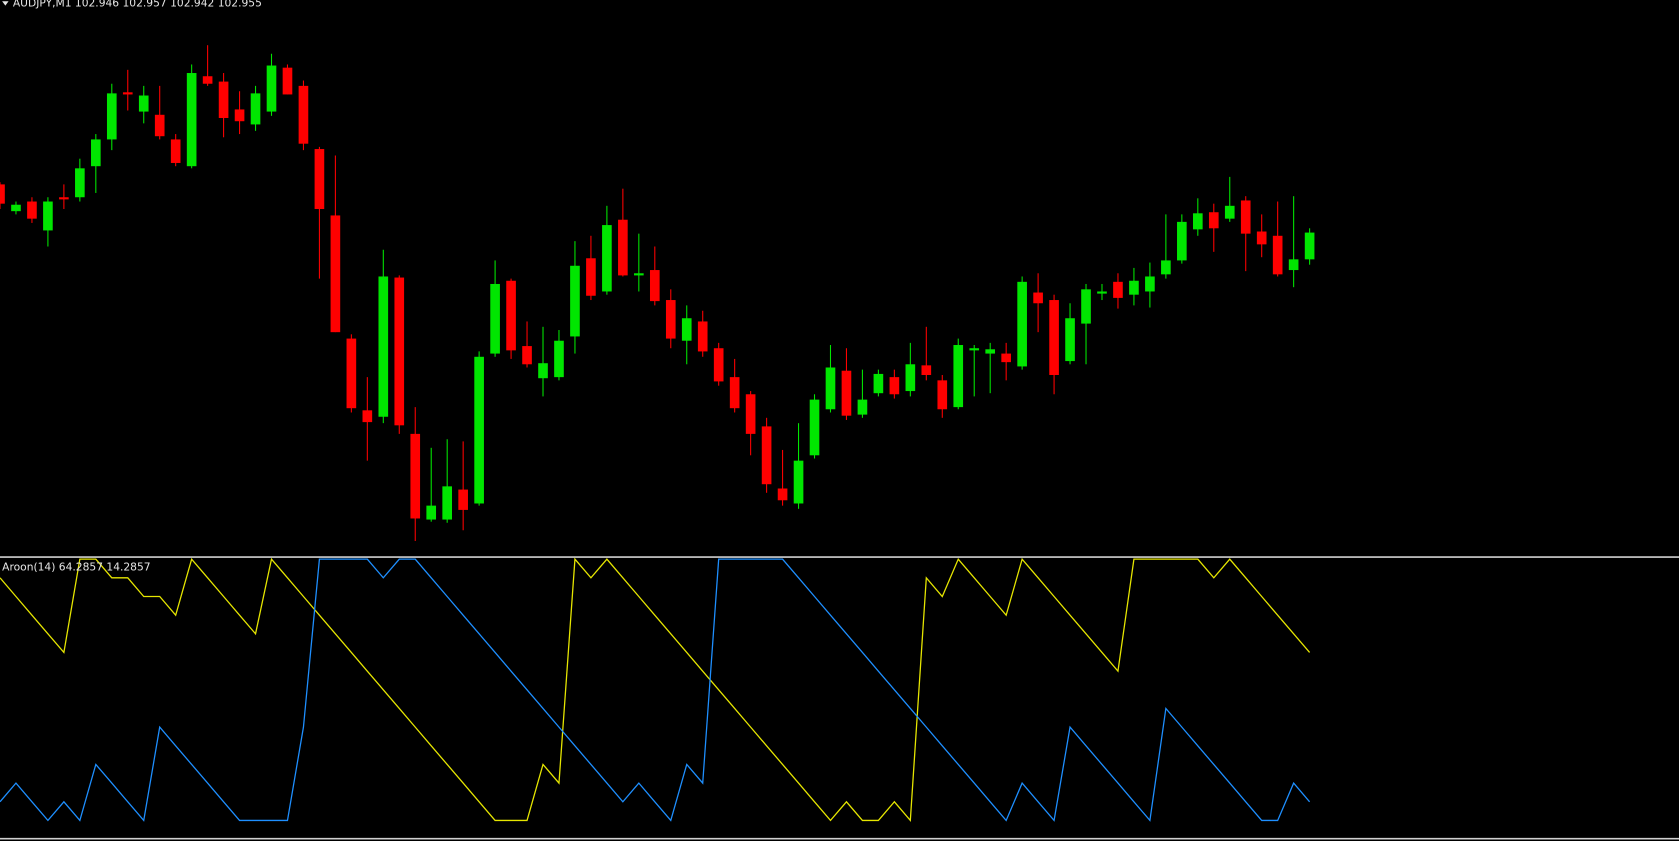 This screenshot has height=841, width=1679. What do you see at coordinates (76, 567) in the screenshot?
I see `indicator-header: Aroon(14) 64.2857 14.2857` at bounding box center [76, 567].